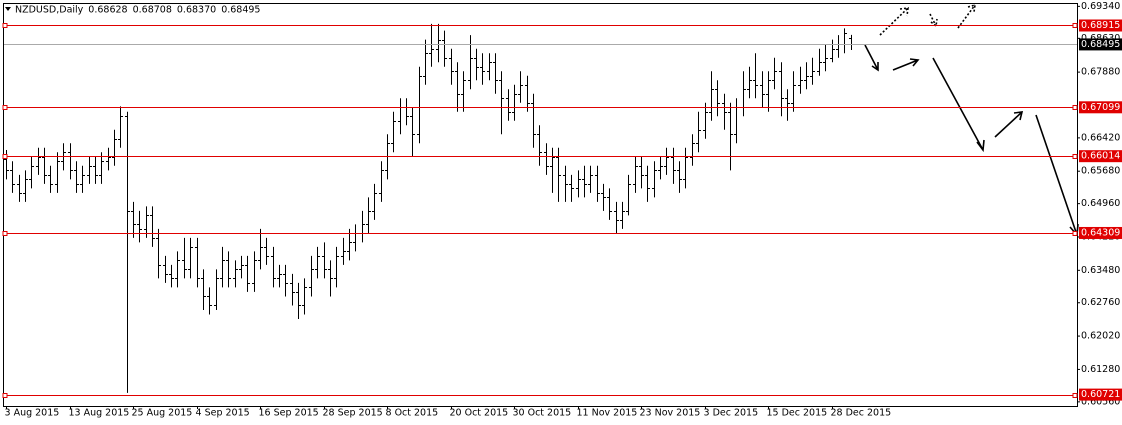 The height and width of the screenshot is (425, 1122). What do you see at coordinates (1100, 401) in the screenshot?
I see `y-tick-label: 0.60560` at bounding box center [1100, 401].